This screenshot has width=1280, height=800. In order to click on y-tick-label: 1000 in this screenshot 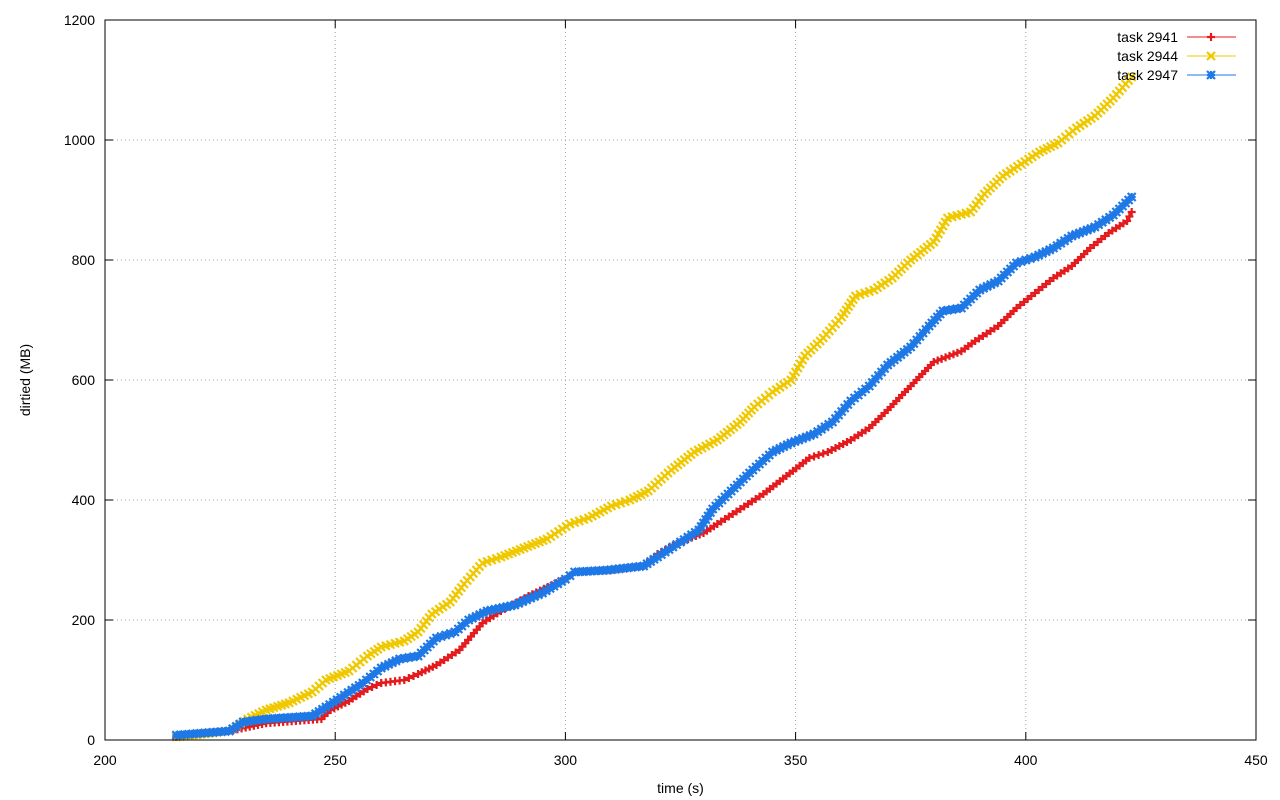, I will do `click(79, 140)`.